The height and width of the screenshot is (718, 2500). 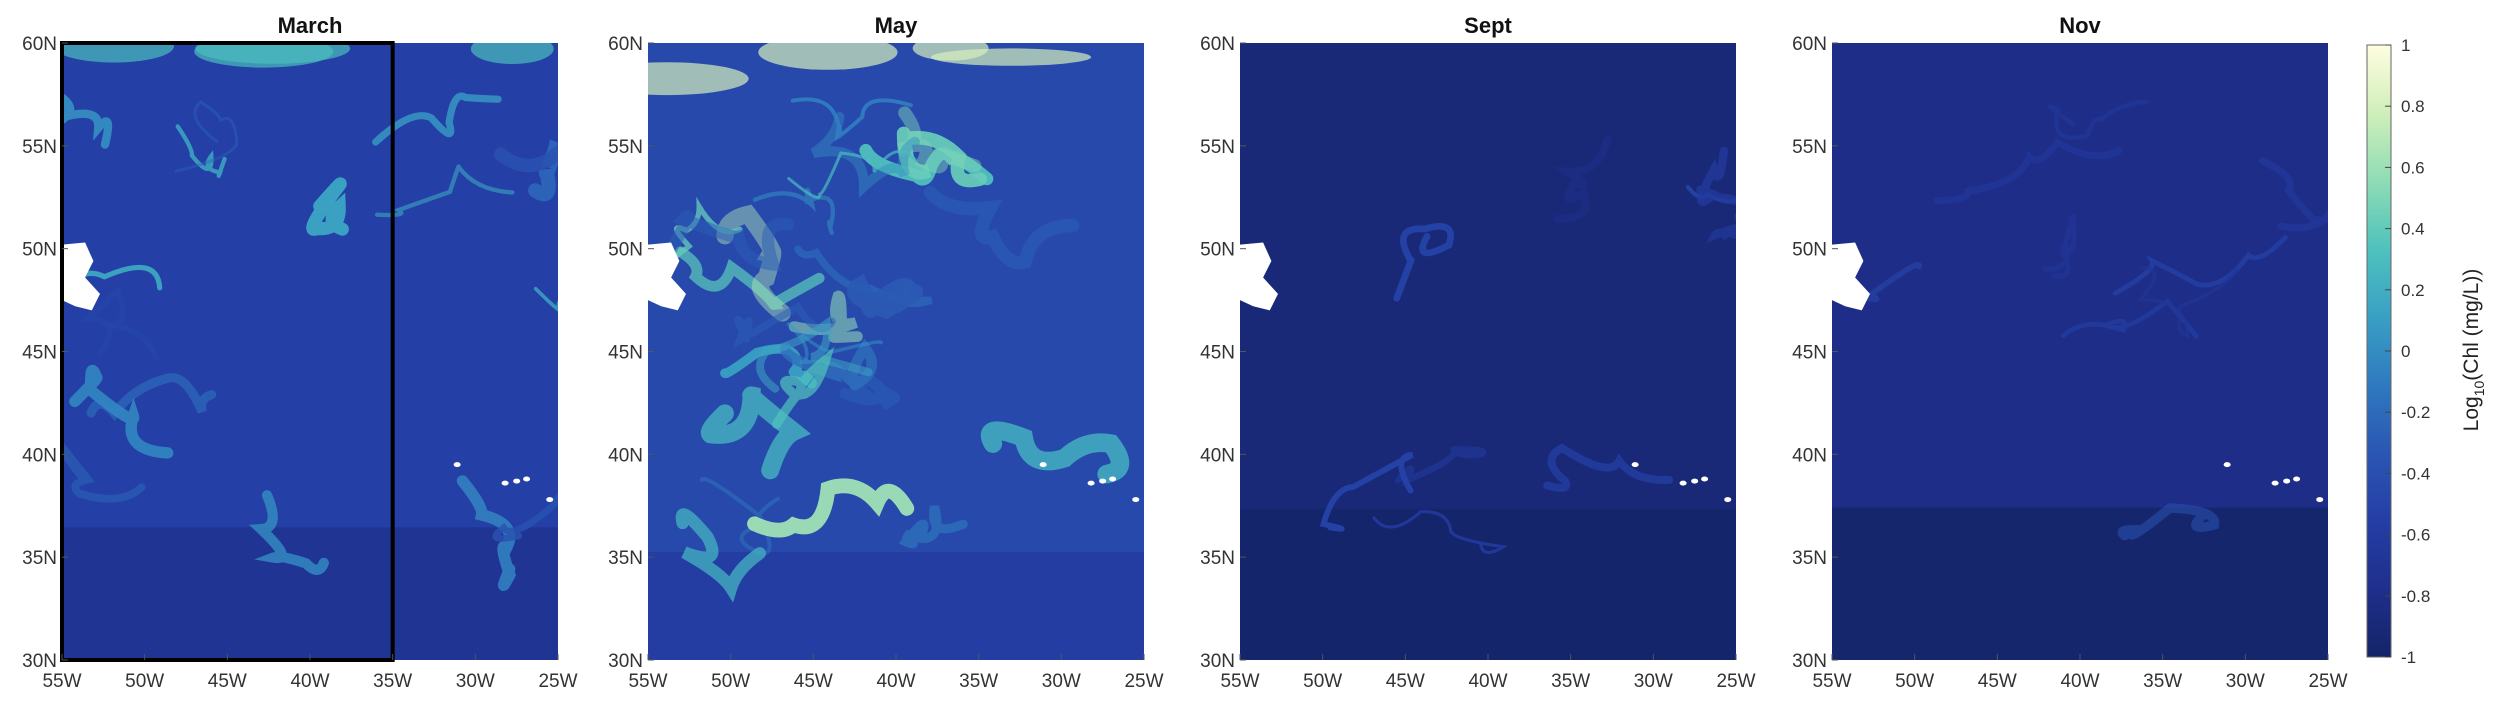 I want to click on panel-title: March, so click(x=310, y=25).